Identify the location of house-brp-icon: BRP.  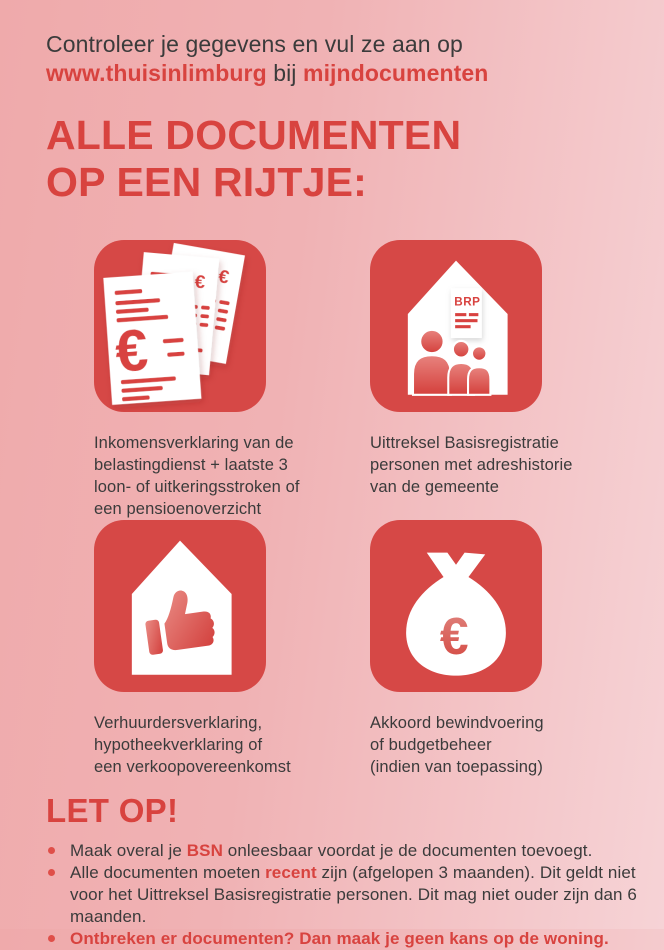
(457, 328).